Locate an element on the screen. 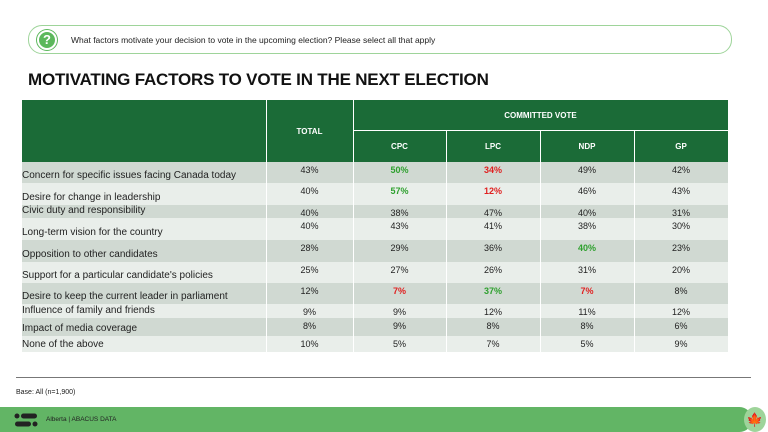 The height and width of the screenshot is (432, 768). cell-value: 23% is located at coordinates (680, 248).